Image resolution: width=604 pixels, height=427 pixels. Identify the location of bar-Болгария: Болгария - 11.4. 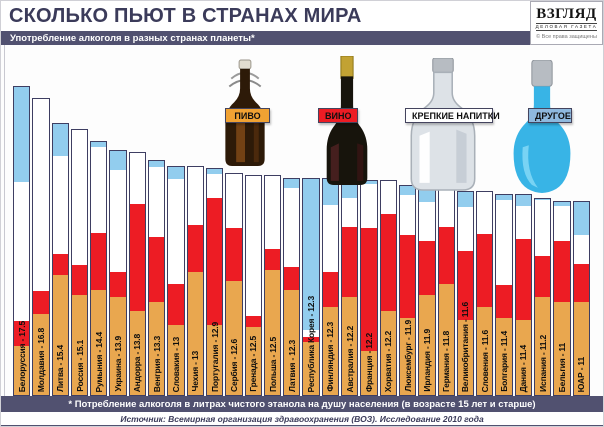
(504, 295).